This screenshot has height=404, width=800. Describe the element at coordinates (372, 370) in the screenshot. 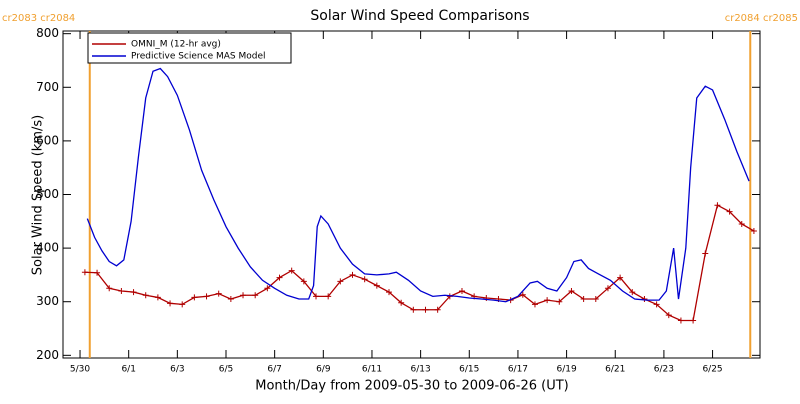

I see `x-tick-label: 6/11` at that location.